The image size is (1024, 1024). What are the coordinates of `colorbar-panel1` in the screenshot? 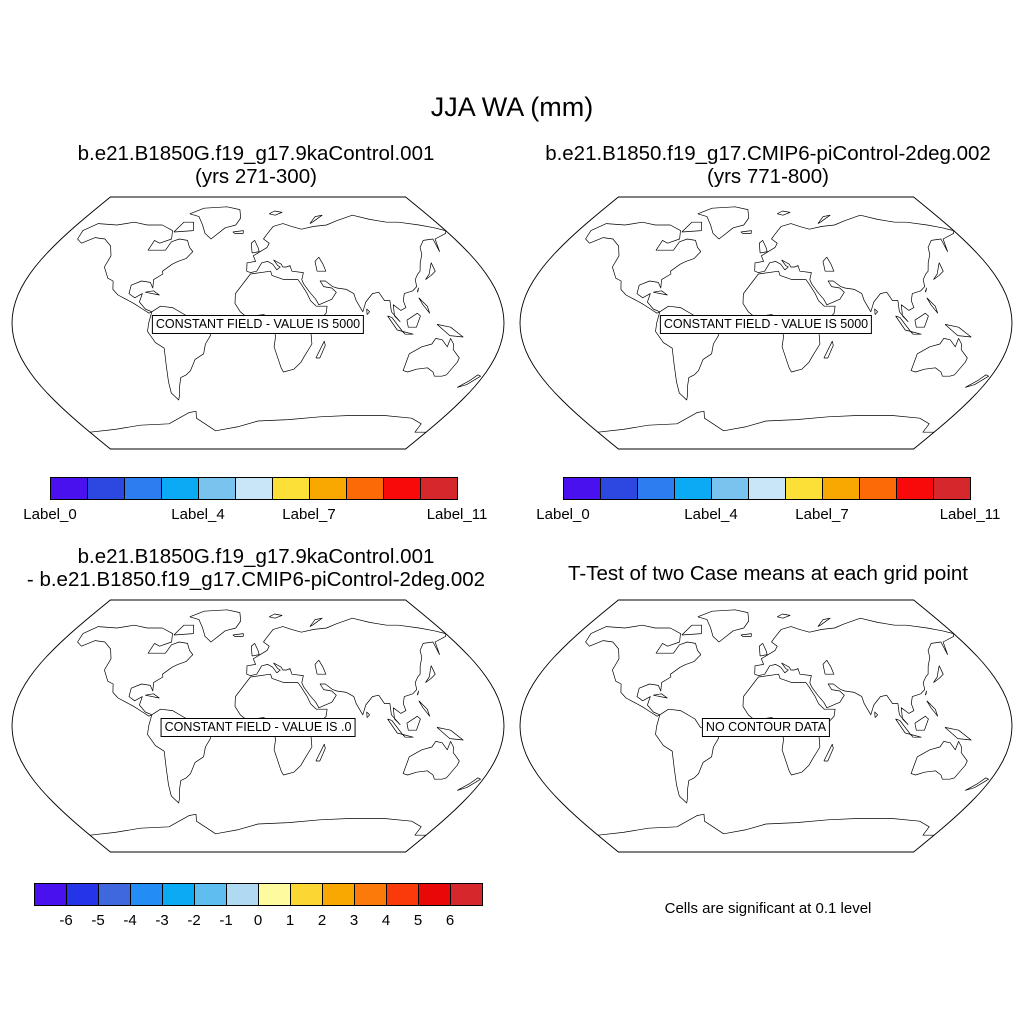 It's located at (254, 488).